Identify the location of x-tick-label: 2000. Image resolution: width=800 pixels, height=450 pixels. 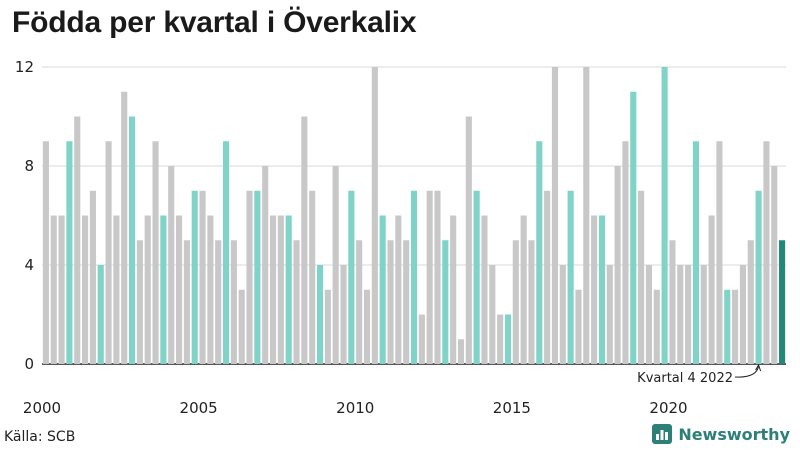
(42, 408).